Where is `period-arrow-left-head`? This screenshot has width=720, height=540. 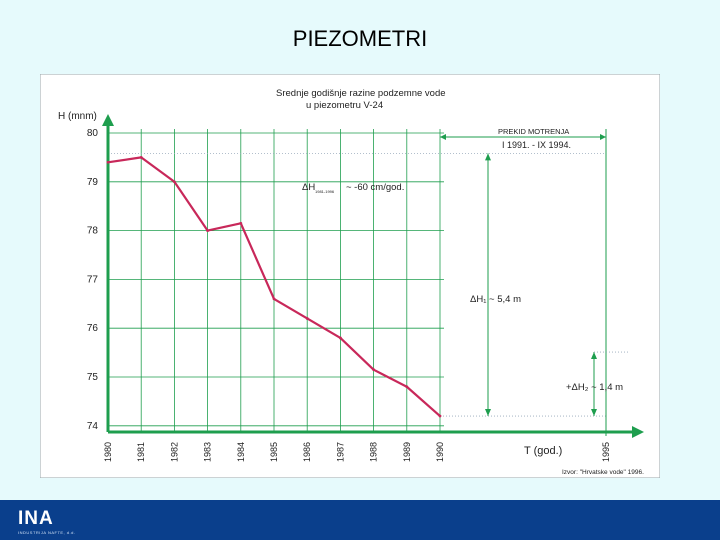 period-arrow-left-head is located at coordinates (443, 137).